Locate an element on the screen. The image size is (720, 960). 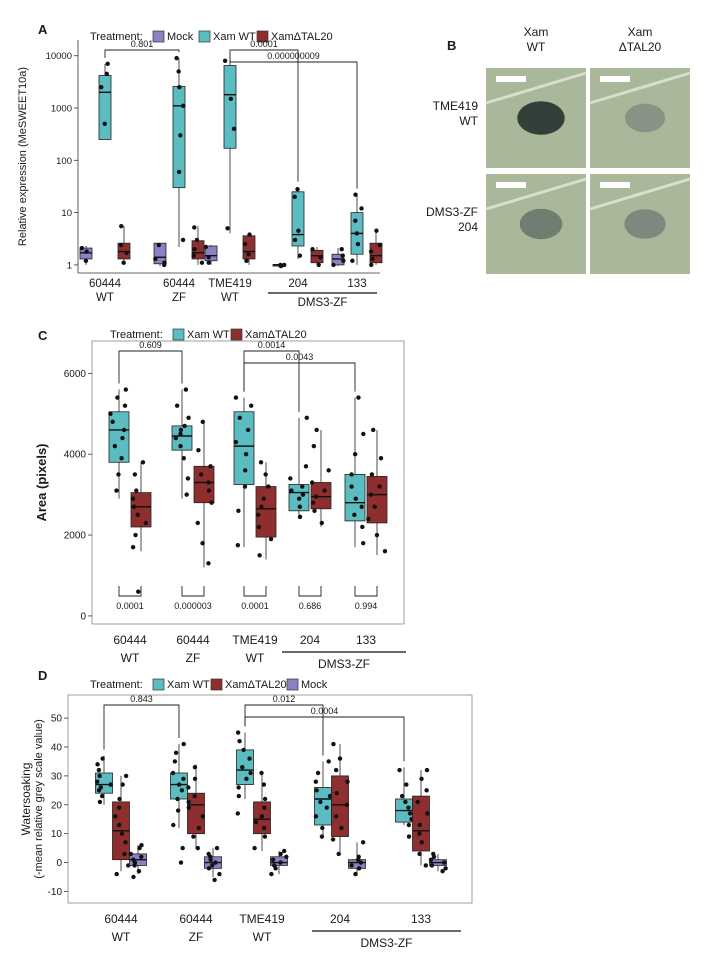
y-tick-label: 30 is located at coordinates (57, 776).